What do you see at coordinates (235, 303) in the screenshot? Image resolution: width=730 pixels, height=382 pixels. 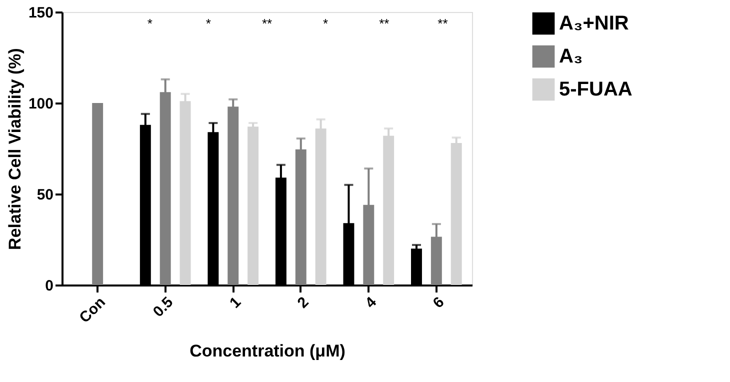 I see `x-tick-label: 1` at bounding box center [235, 303].